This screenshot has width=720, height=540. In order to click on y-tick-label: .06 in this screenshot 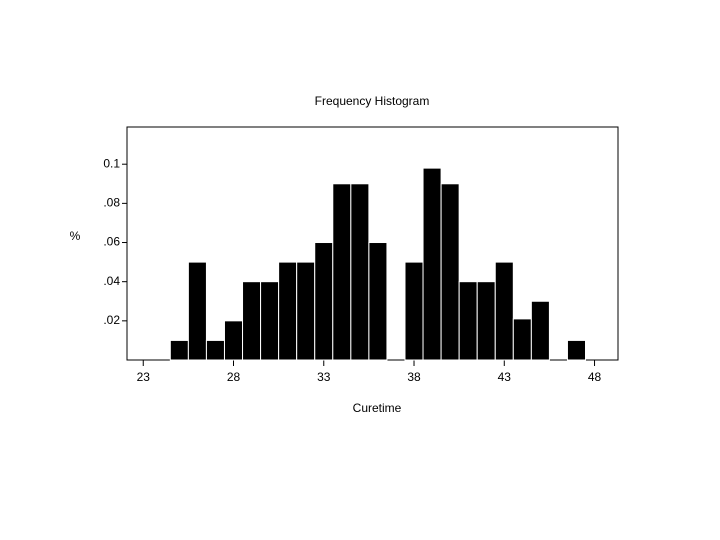, I will do `click(111, 242)`.